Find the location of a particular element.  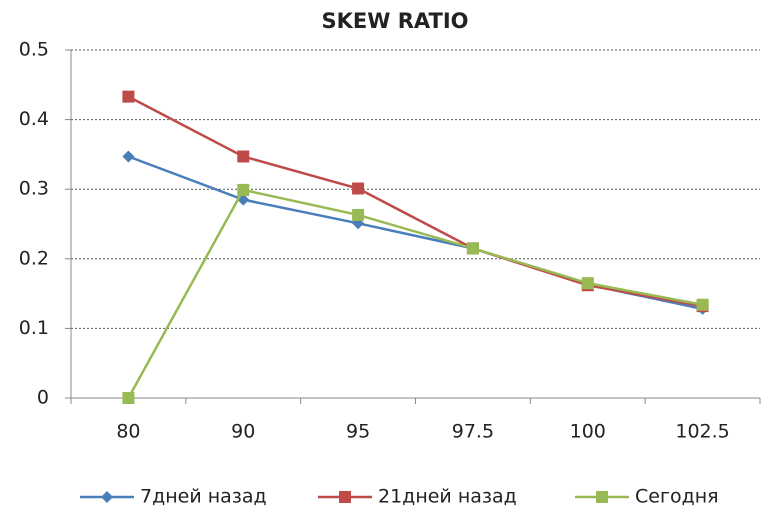

x-tick-label: 90 is located at coordinates (243, 432).